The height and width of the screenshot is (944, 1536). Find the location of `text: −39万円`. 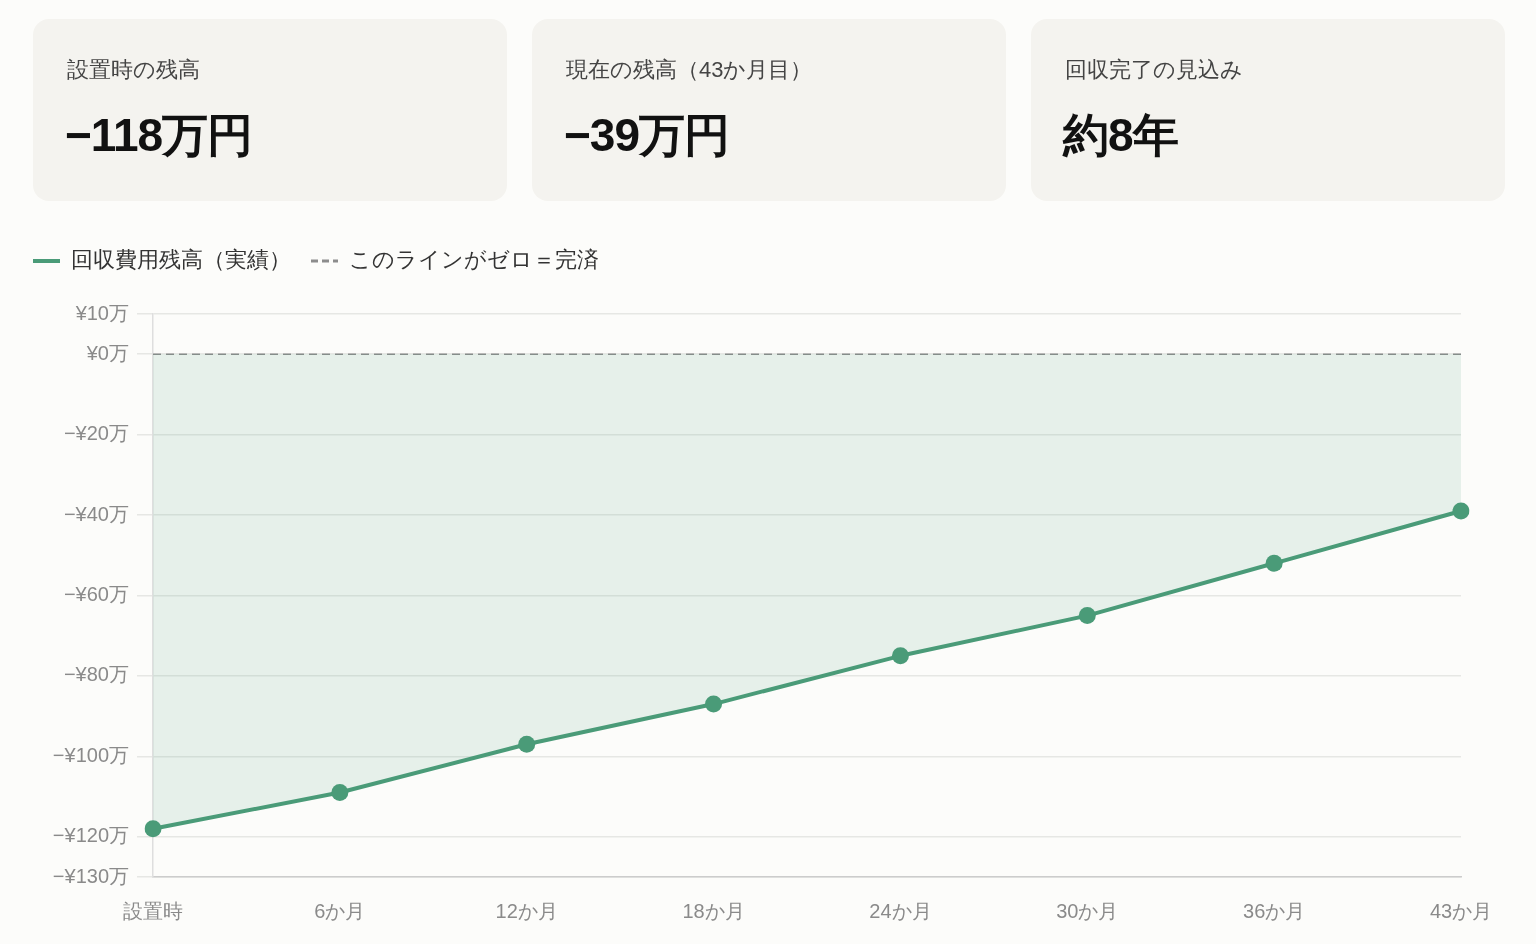

text: −39万円 is located at coordinates (647, 135).